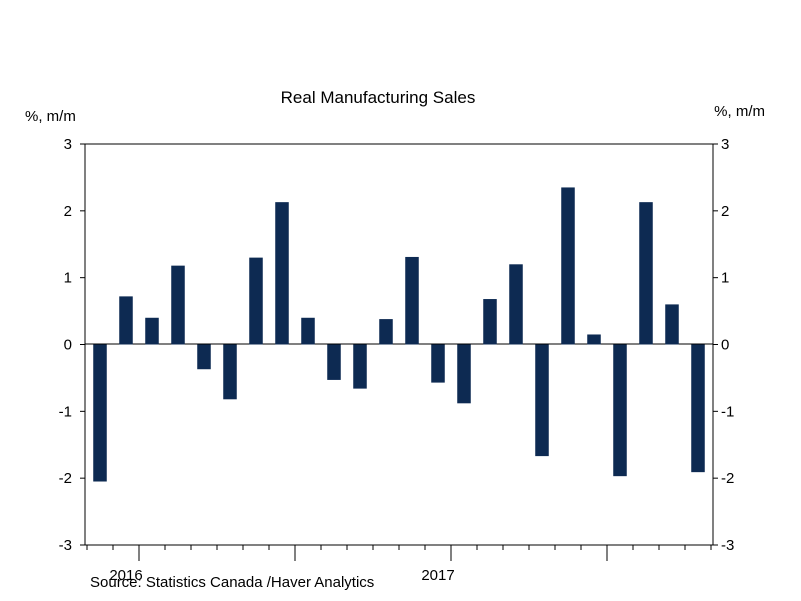 Image resolution: width=801 pixels, height=601 pixels. Describe the element at coordinates (68, 211) in the screenshot. I see `y-tick-label-left: 2` at that location.